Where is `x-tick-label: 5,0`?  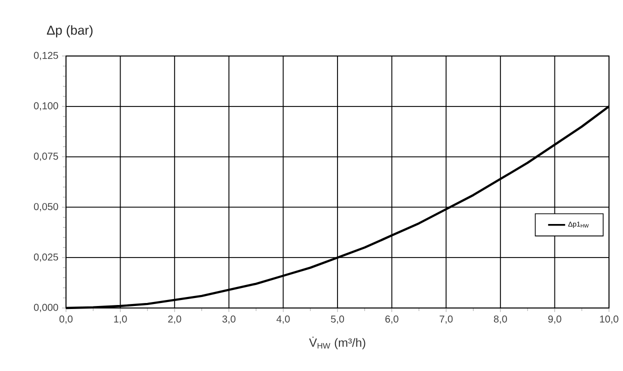 x-tick-label: 5,0 is located at coordinates (337, 320).